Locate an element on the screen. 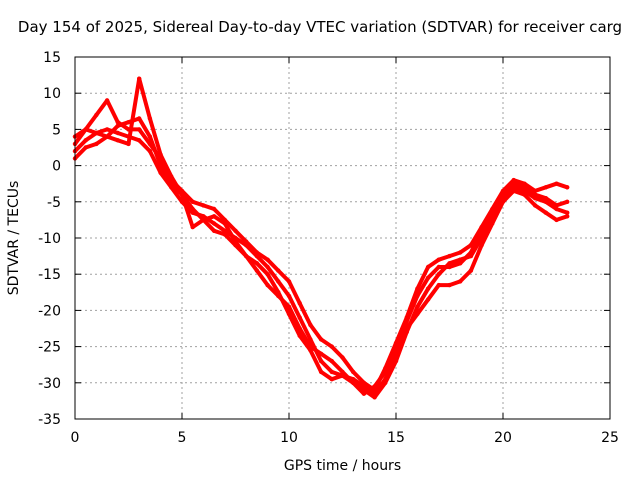 The image size is (640, 480). y-tick-label: 5 is located at coordinates (56, 130).